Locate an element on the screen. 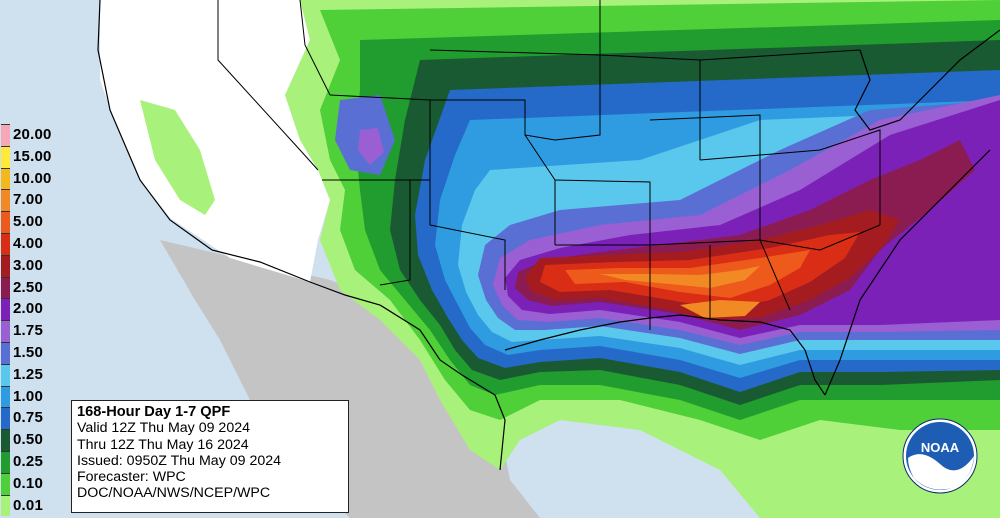  legend-item: 1.50 is located at coordinates (36, 352).